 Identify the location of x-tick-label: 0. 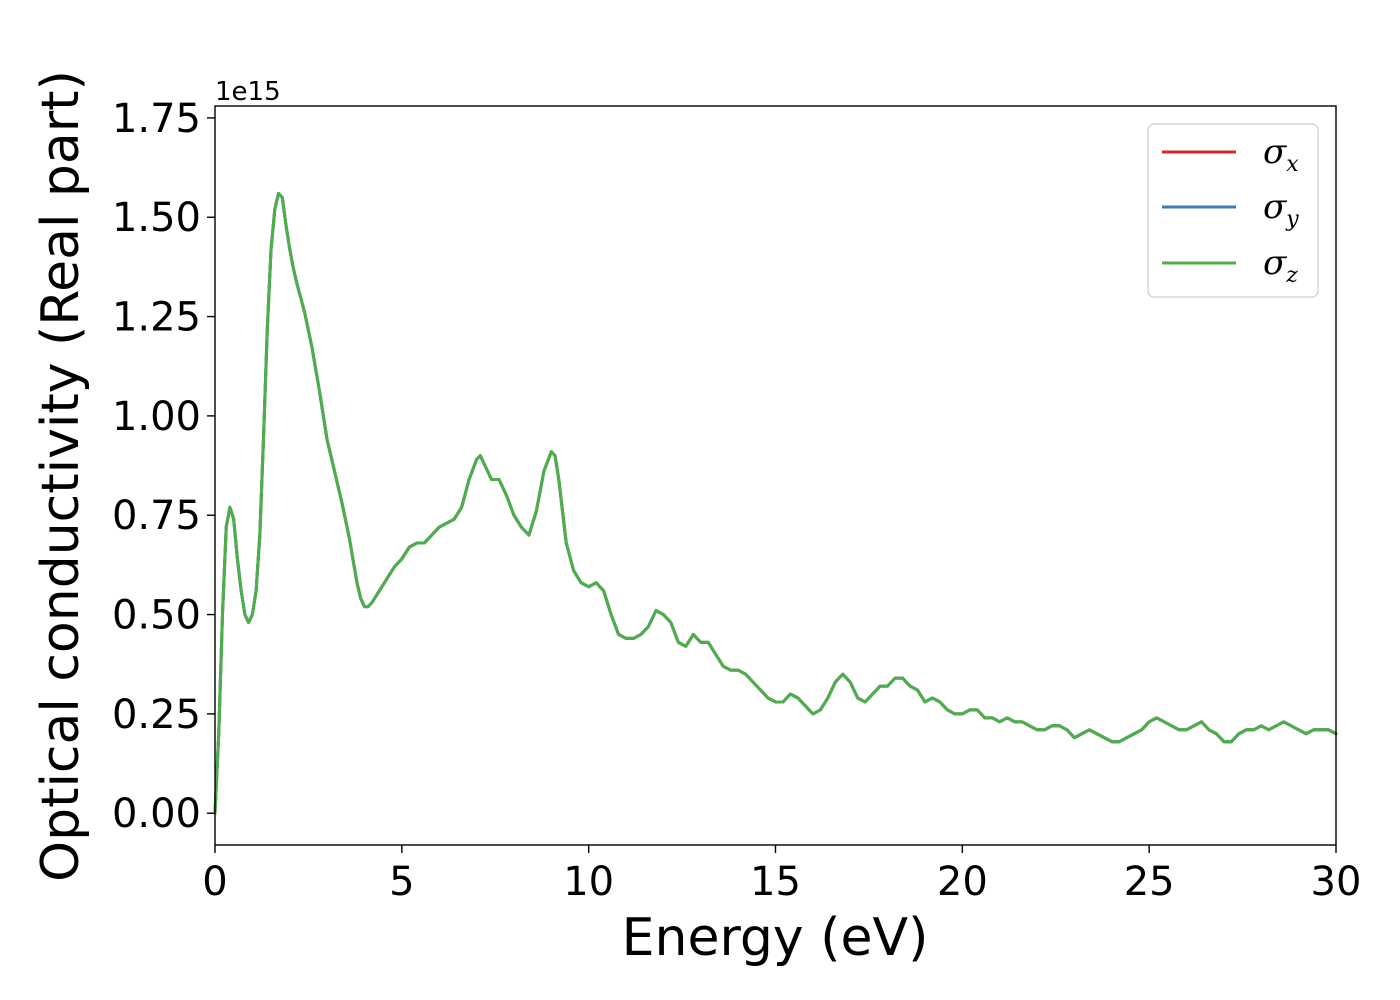
(214, 882).